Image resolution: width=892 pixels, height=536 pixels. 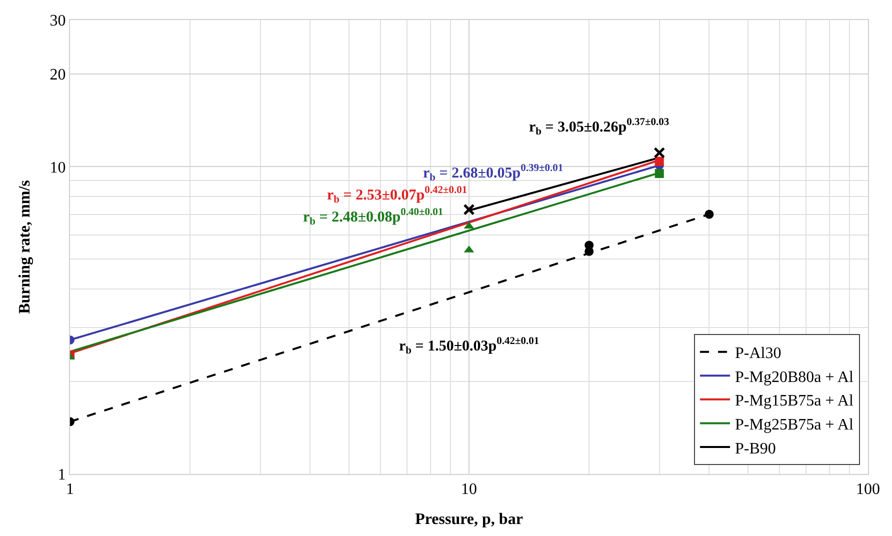 I want to click on x-tick-label: 10, so click(x=469, y=489).